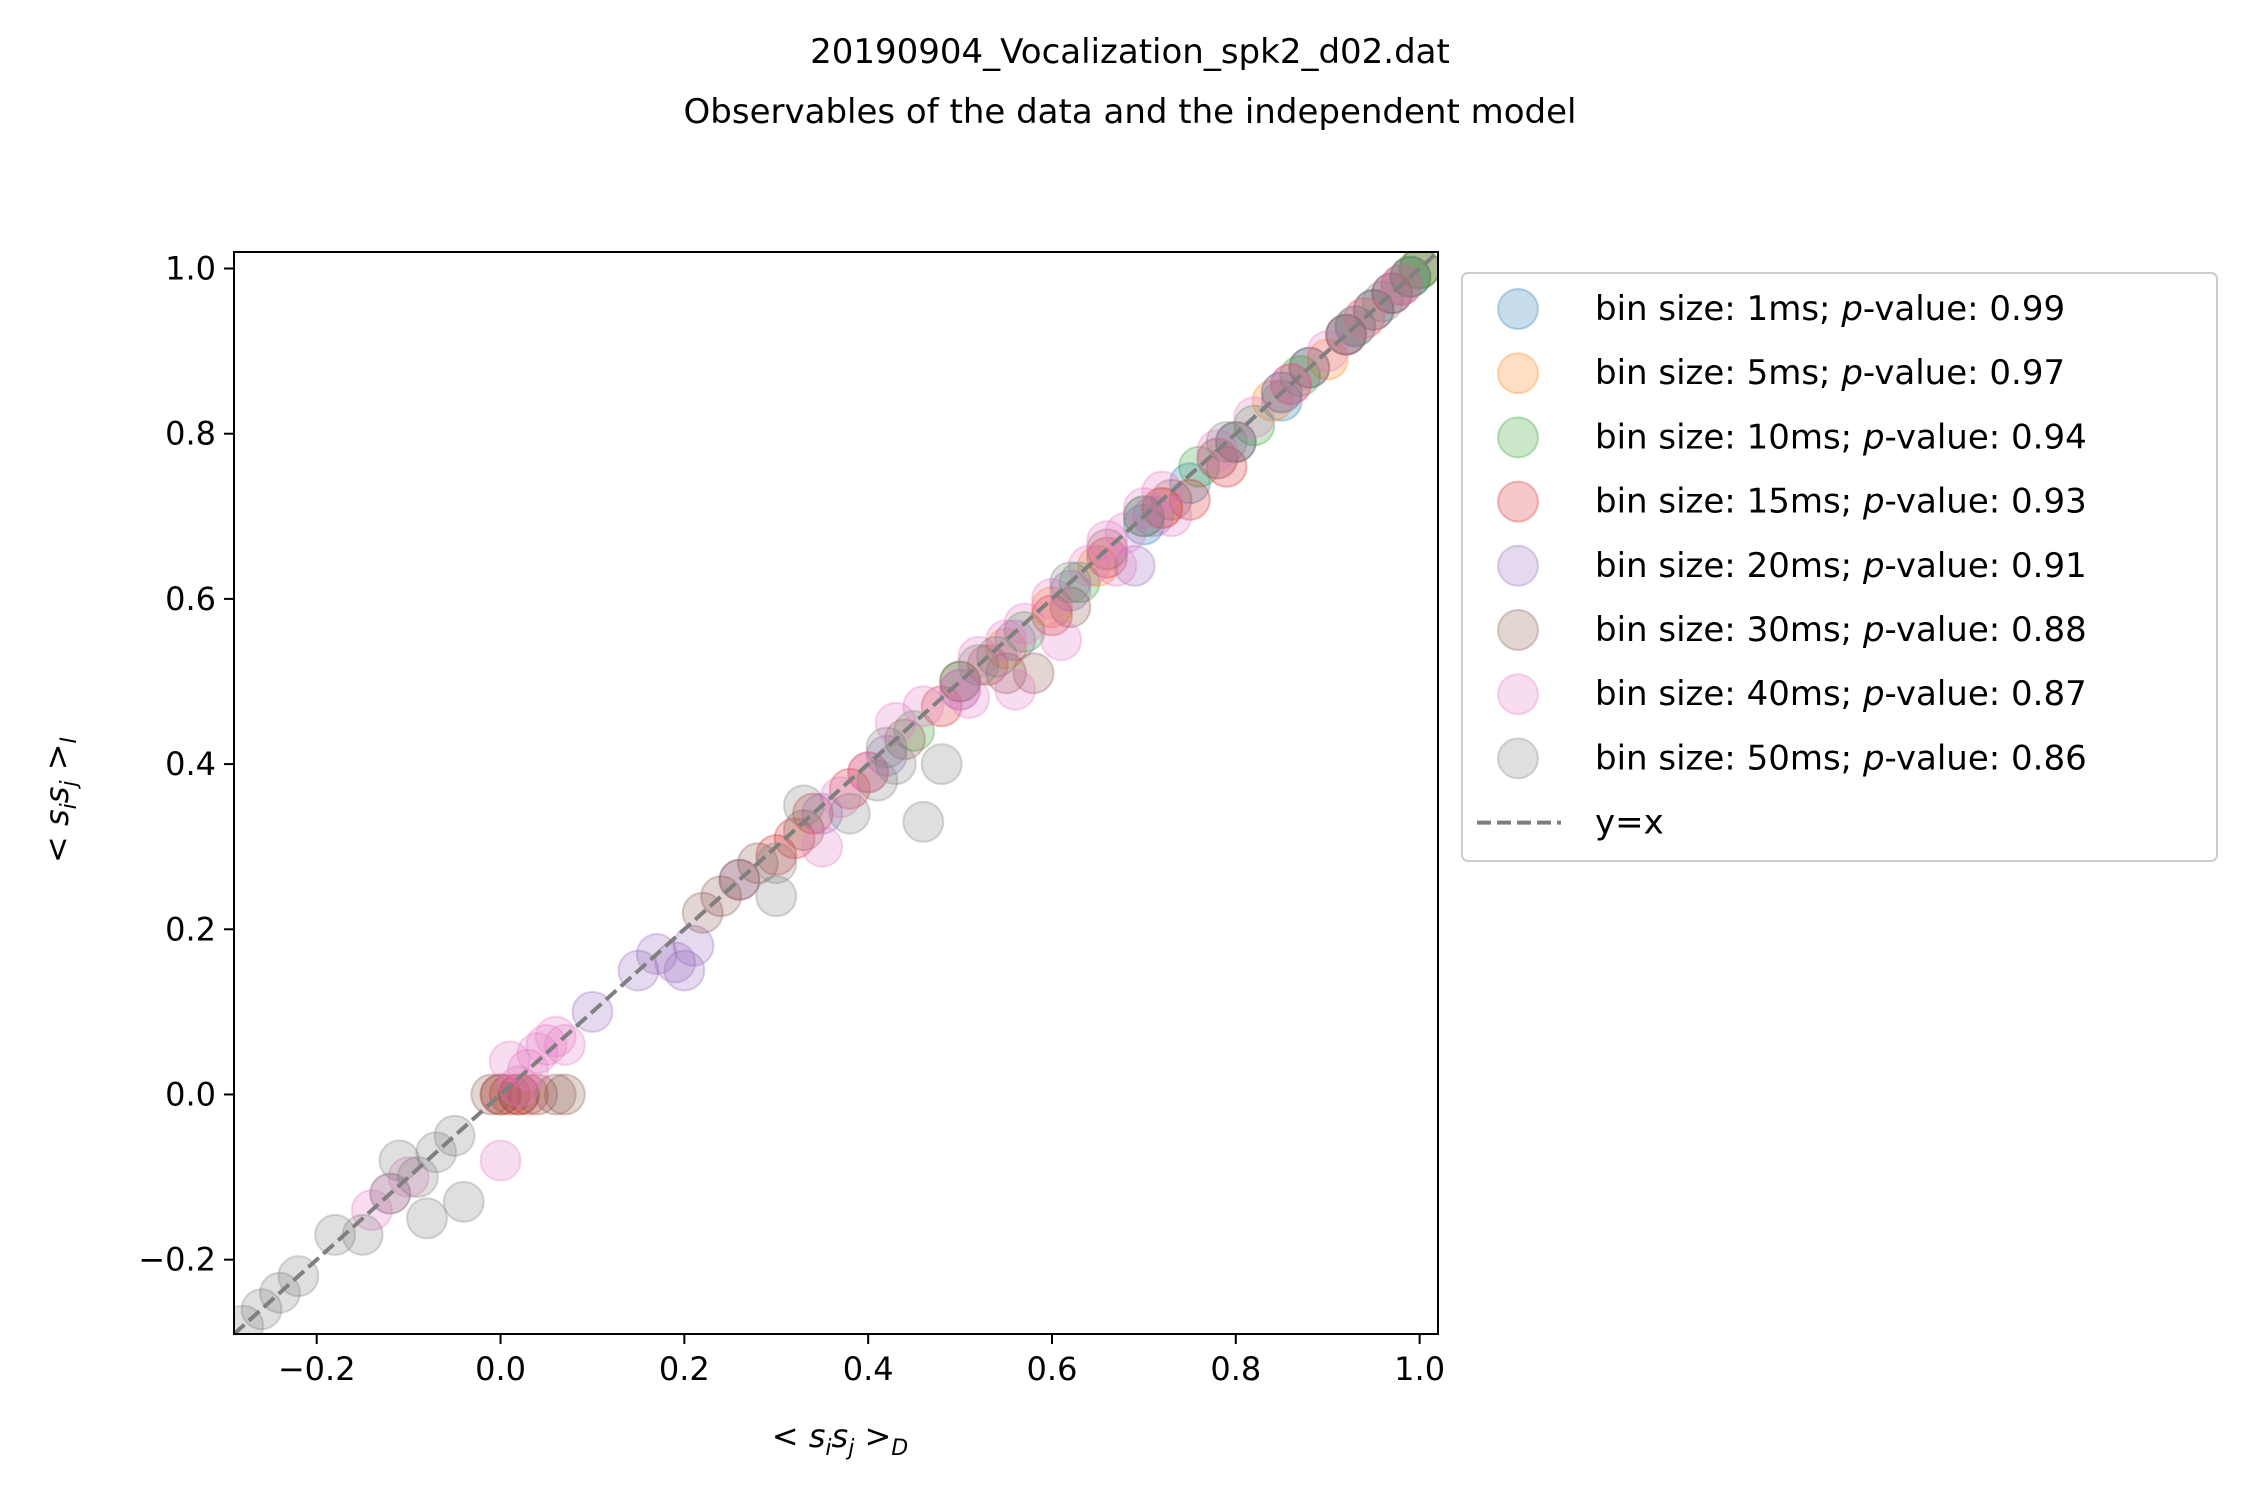 Image resolution: width=2250 pixels, height=1500 pixels. What do you see at coordinates (840, 1439) in the screenshot?
I see `x-axis-label: < sisj >D` at bounding box center [840, 1439].